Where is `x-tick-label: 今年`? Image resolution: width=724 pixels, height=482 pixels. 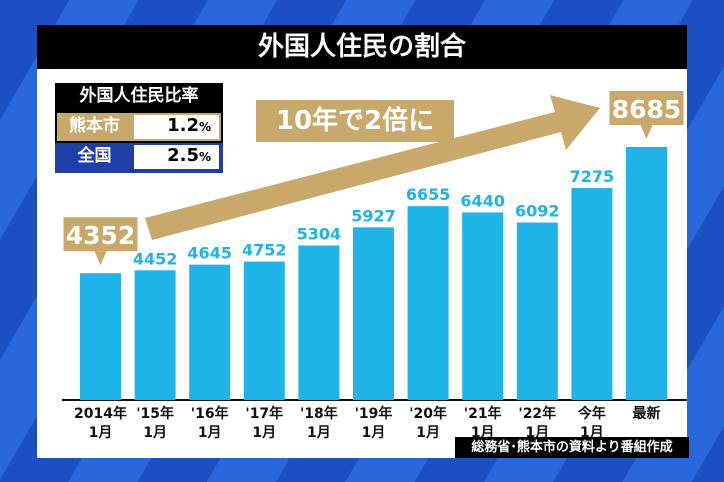
x-tick-label: 今年 is located at coordinates (591, 413).